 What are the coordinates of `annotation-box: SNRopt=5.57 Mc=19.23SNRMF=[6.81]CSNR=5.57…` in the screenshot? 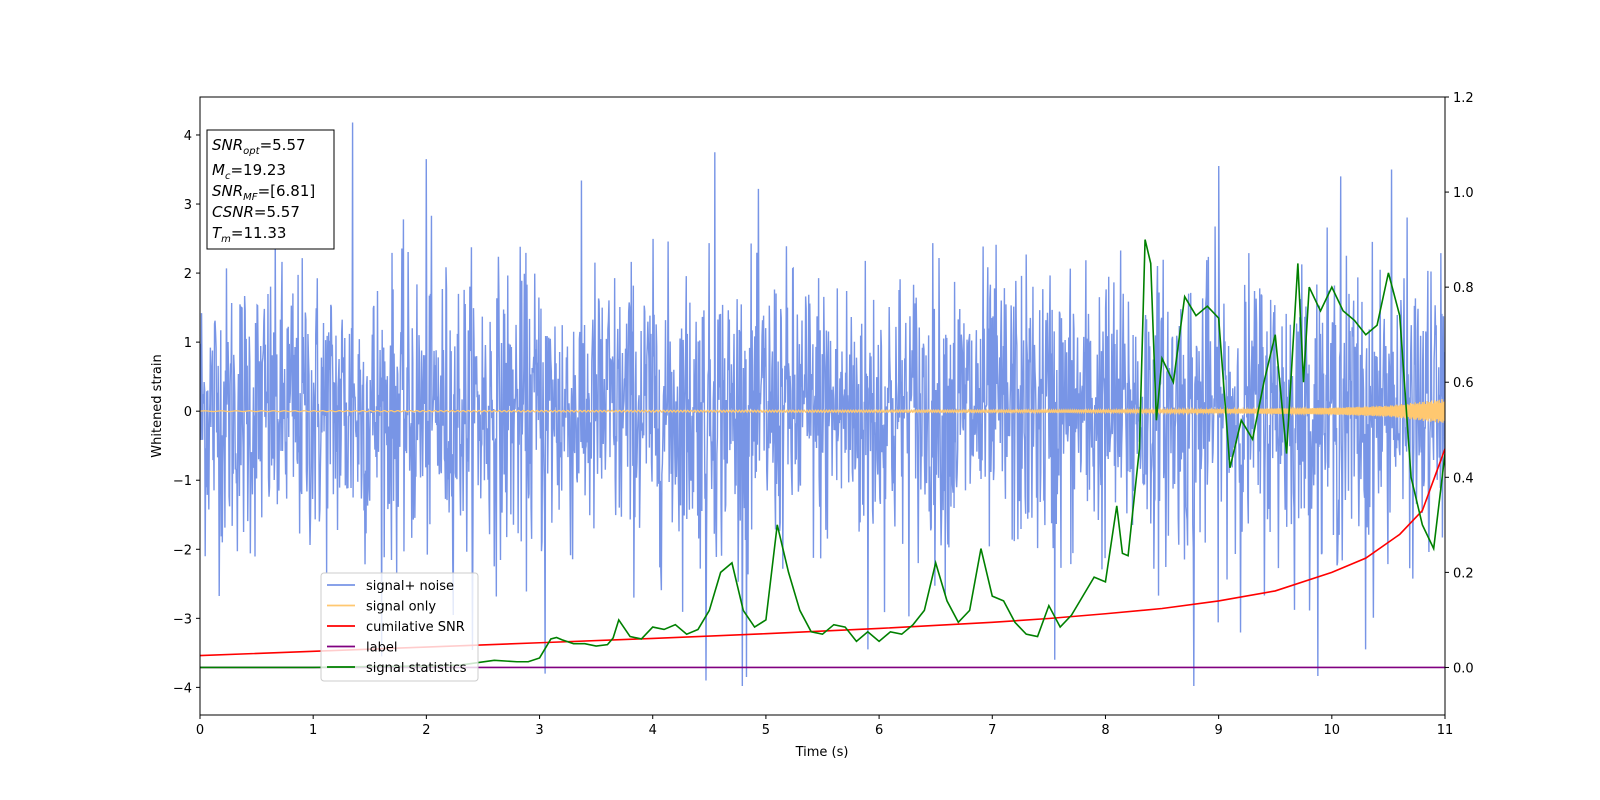 It's located at (270, 189).